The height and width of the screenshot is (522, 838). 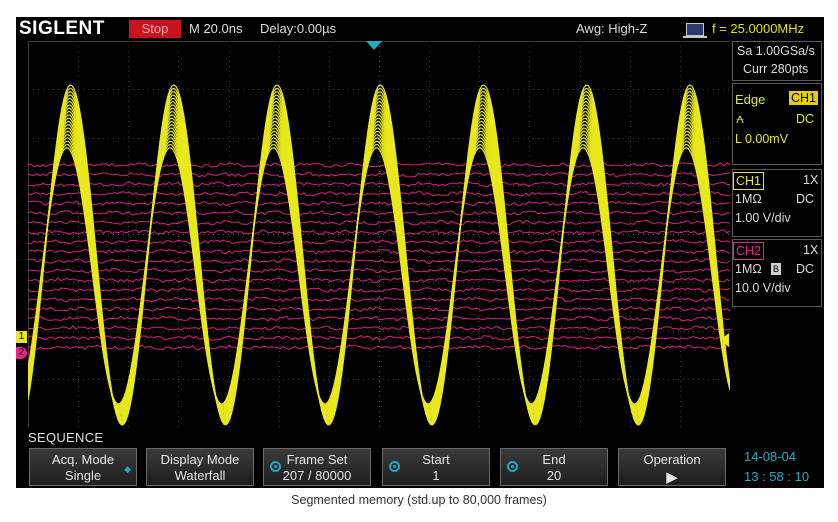 I want to click on run-state-badge: Stop, so click(x=155, y=29).